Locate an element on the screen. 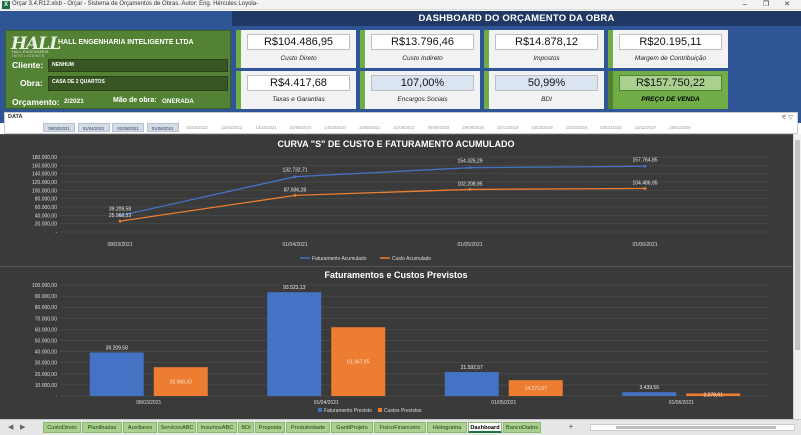 The height and width of the screenshot is (435, 801). legend-label: Faturamento Acumulado is located at coordinates (339, 259).